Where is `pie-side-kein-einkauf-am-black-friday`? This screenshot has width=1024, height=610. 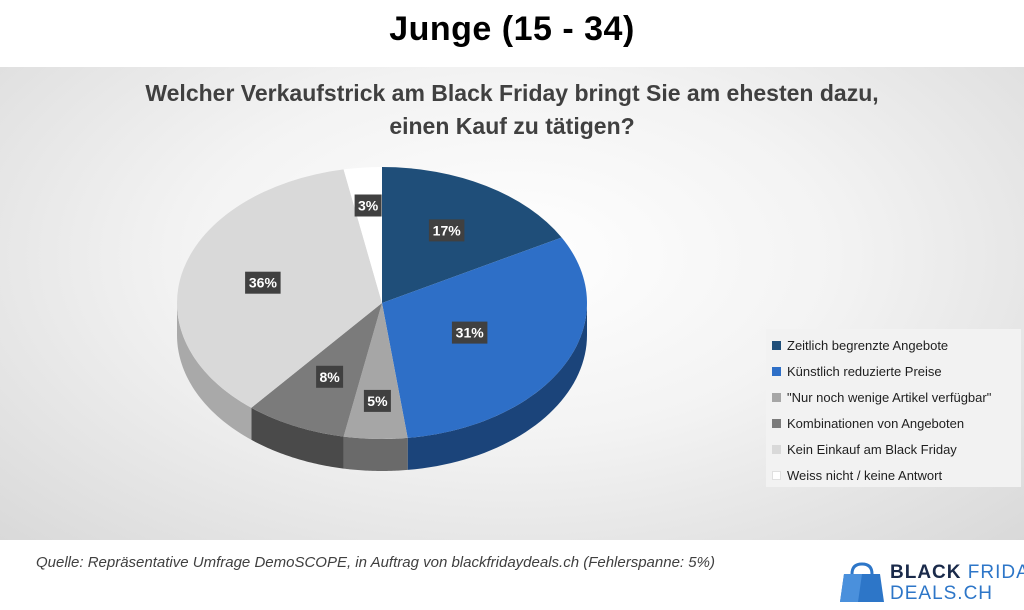
pie-side-kein-einkauf-am-black-friday is located at coordinates (214, 371).